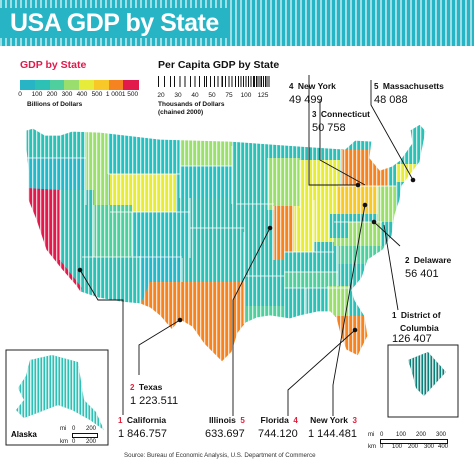 The width and height of the screenshot is (474, 473). Describe the element at coordinates (329, 128) in the screenshot. I see `callout-value: 50 758` at that location.